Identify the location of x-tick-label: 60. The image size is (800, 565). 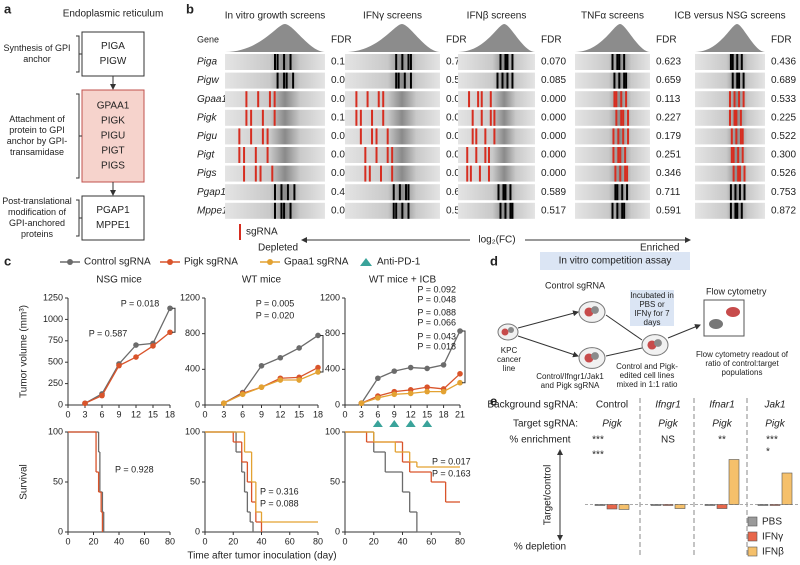
(144, 541).